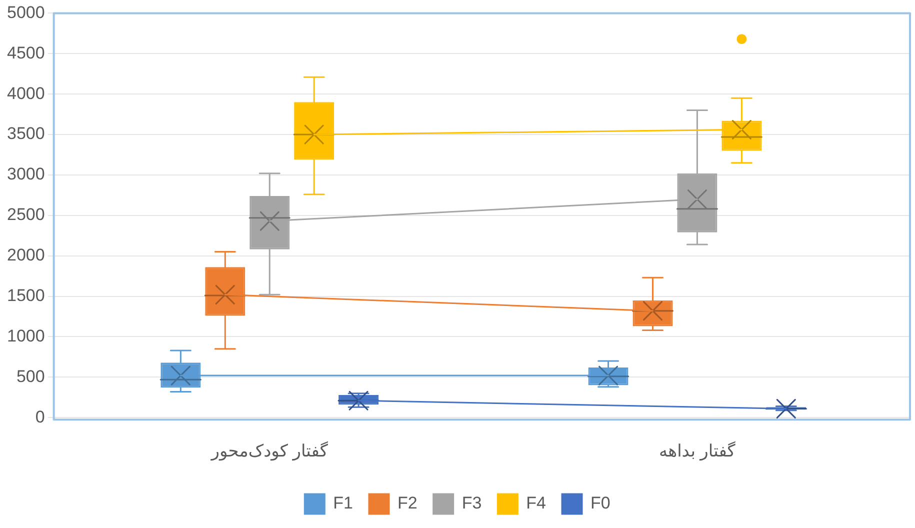 The image size is (915, 528). What do you see at coordinates (343, 503) in the screenshot?
I see `legend-label: F1` at bounding box center [343, 503].